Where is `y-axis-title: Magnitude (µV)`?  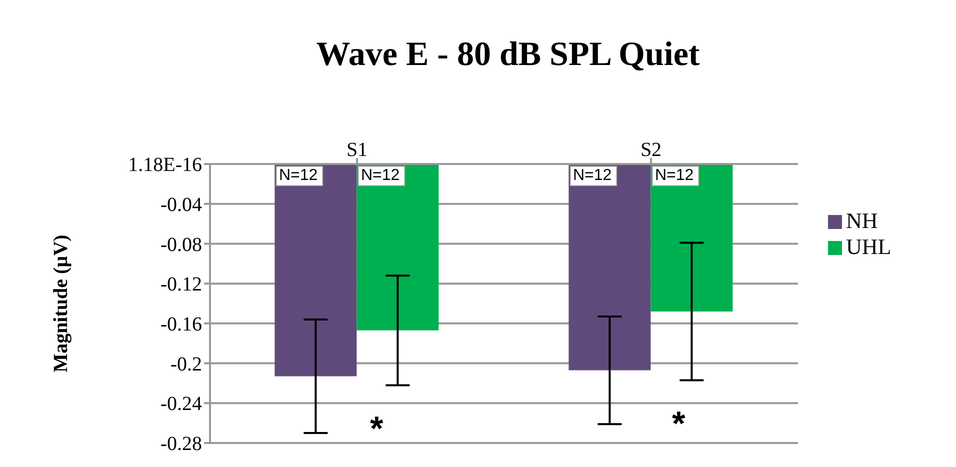 y-axis-title: Magnitude (µV) is located at coordinates (61, 303).